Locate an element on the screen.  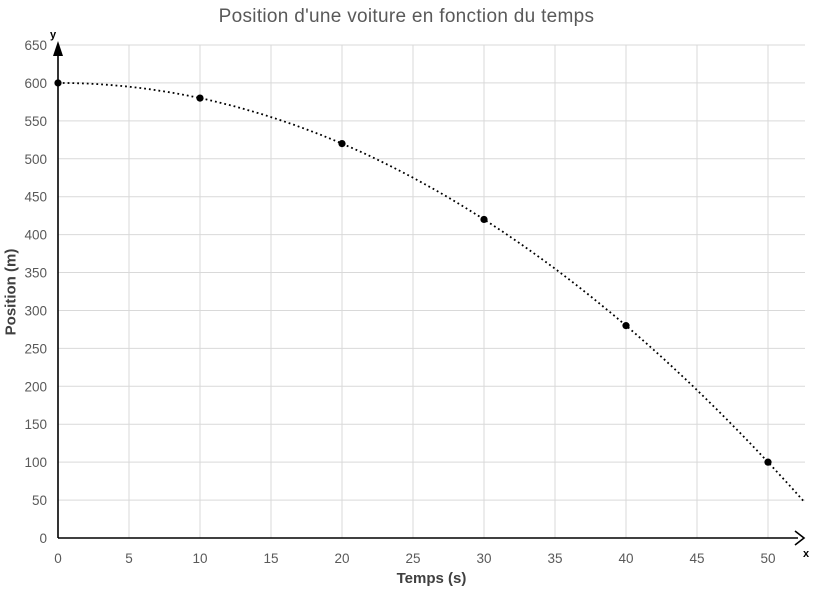
y-tick-label: 600 is located at coordinates (35, 83).